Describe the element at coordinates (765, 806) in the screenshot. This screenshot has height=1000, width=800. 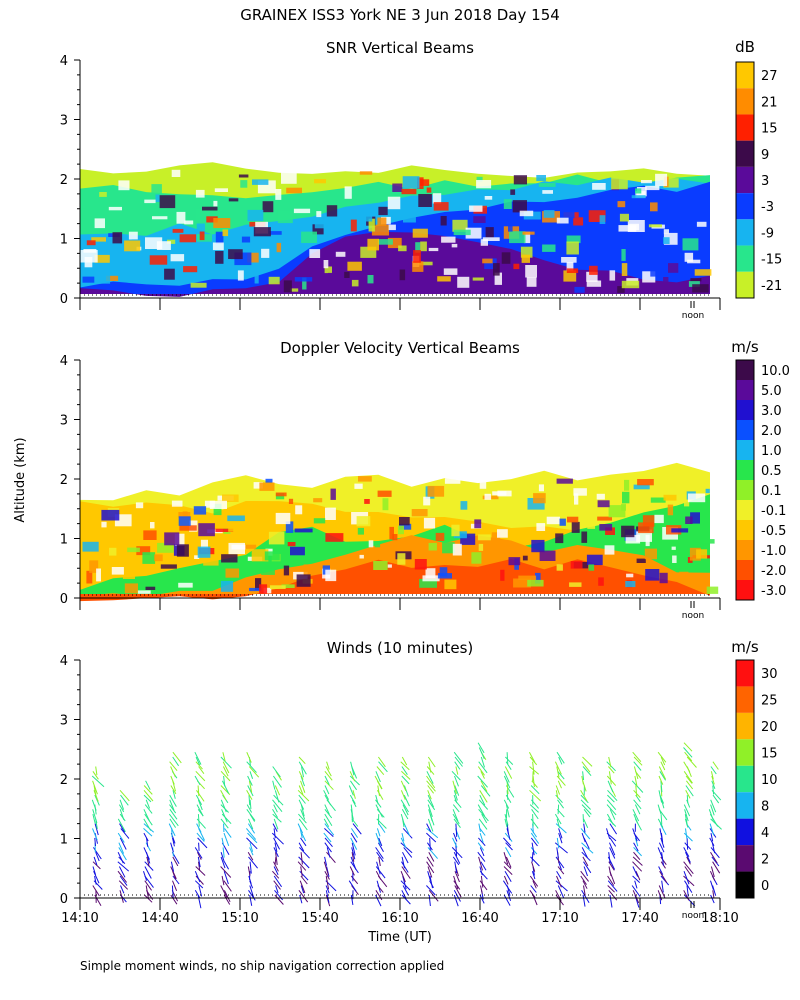
I see `colorbar-label: 8` at that location.